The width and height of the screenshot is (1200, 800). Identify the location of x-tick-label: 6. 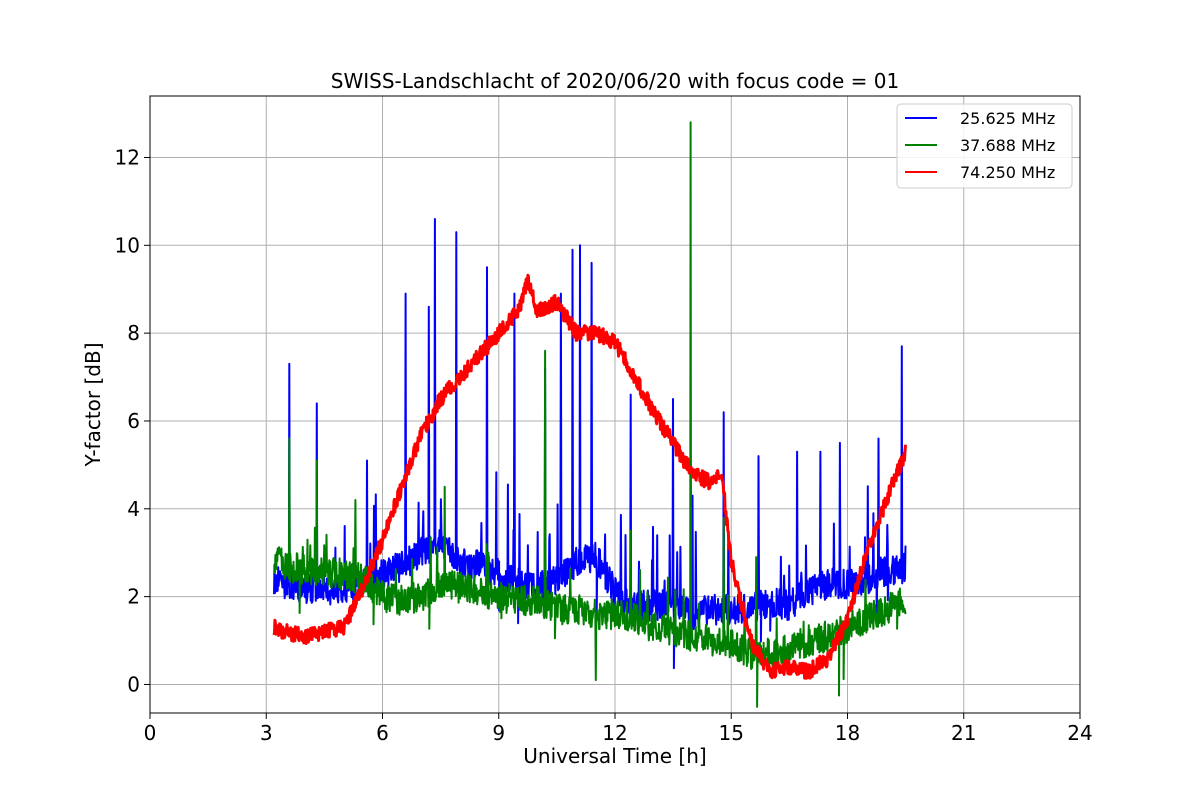
(382, 733).